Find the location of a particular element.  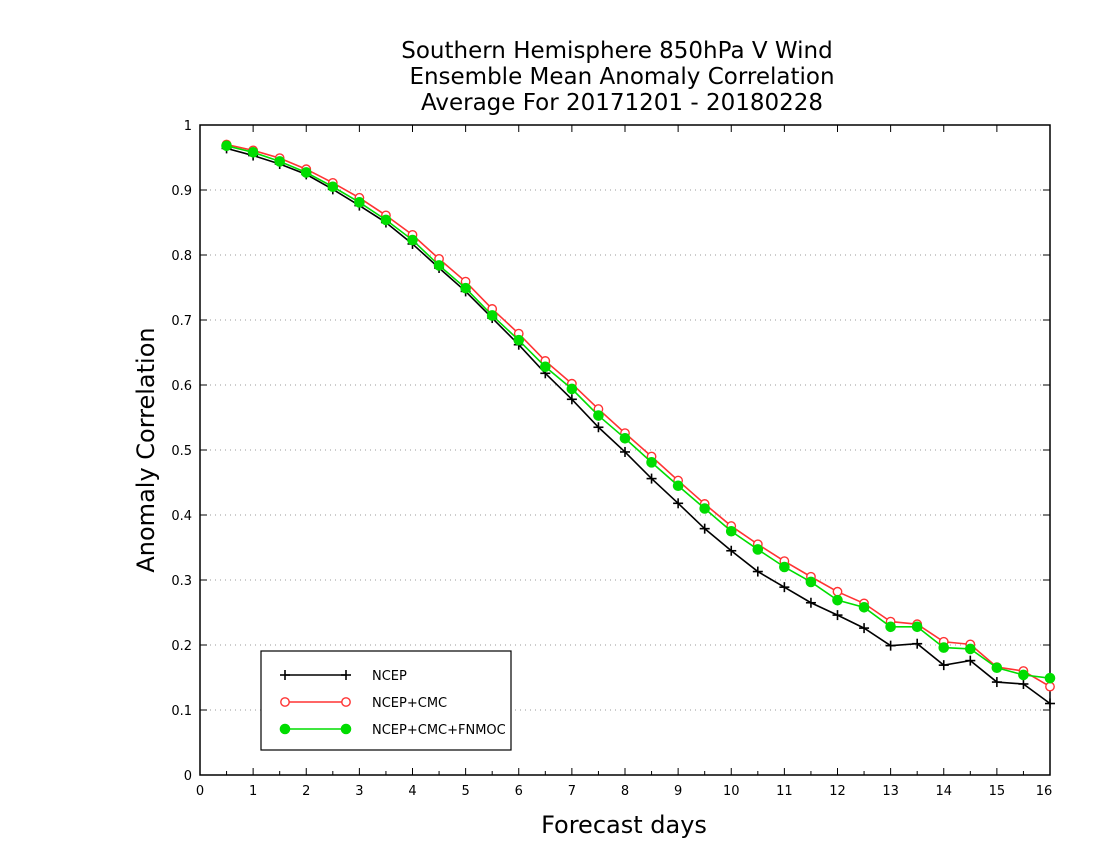

y-tick-label: 0.1 is located at coordinates (181, 711).